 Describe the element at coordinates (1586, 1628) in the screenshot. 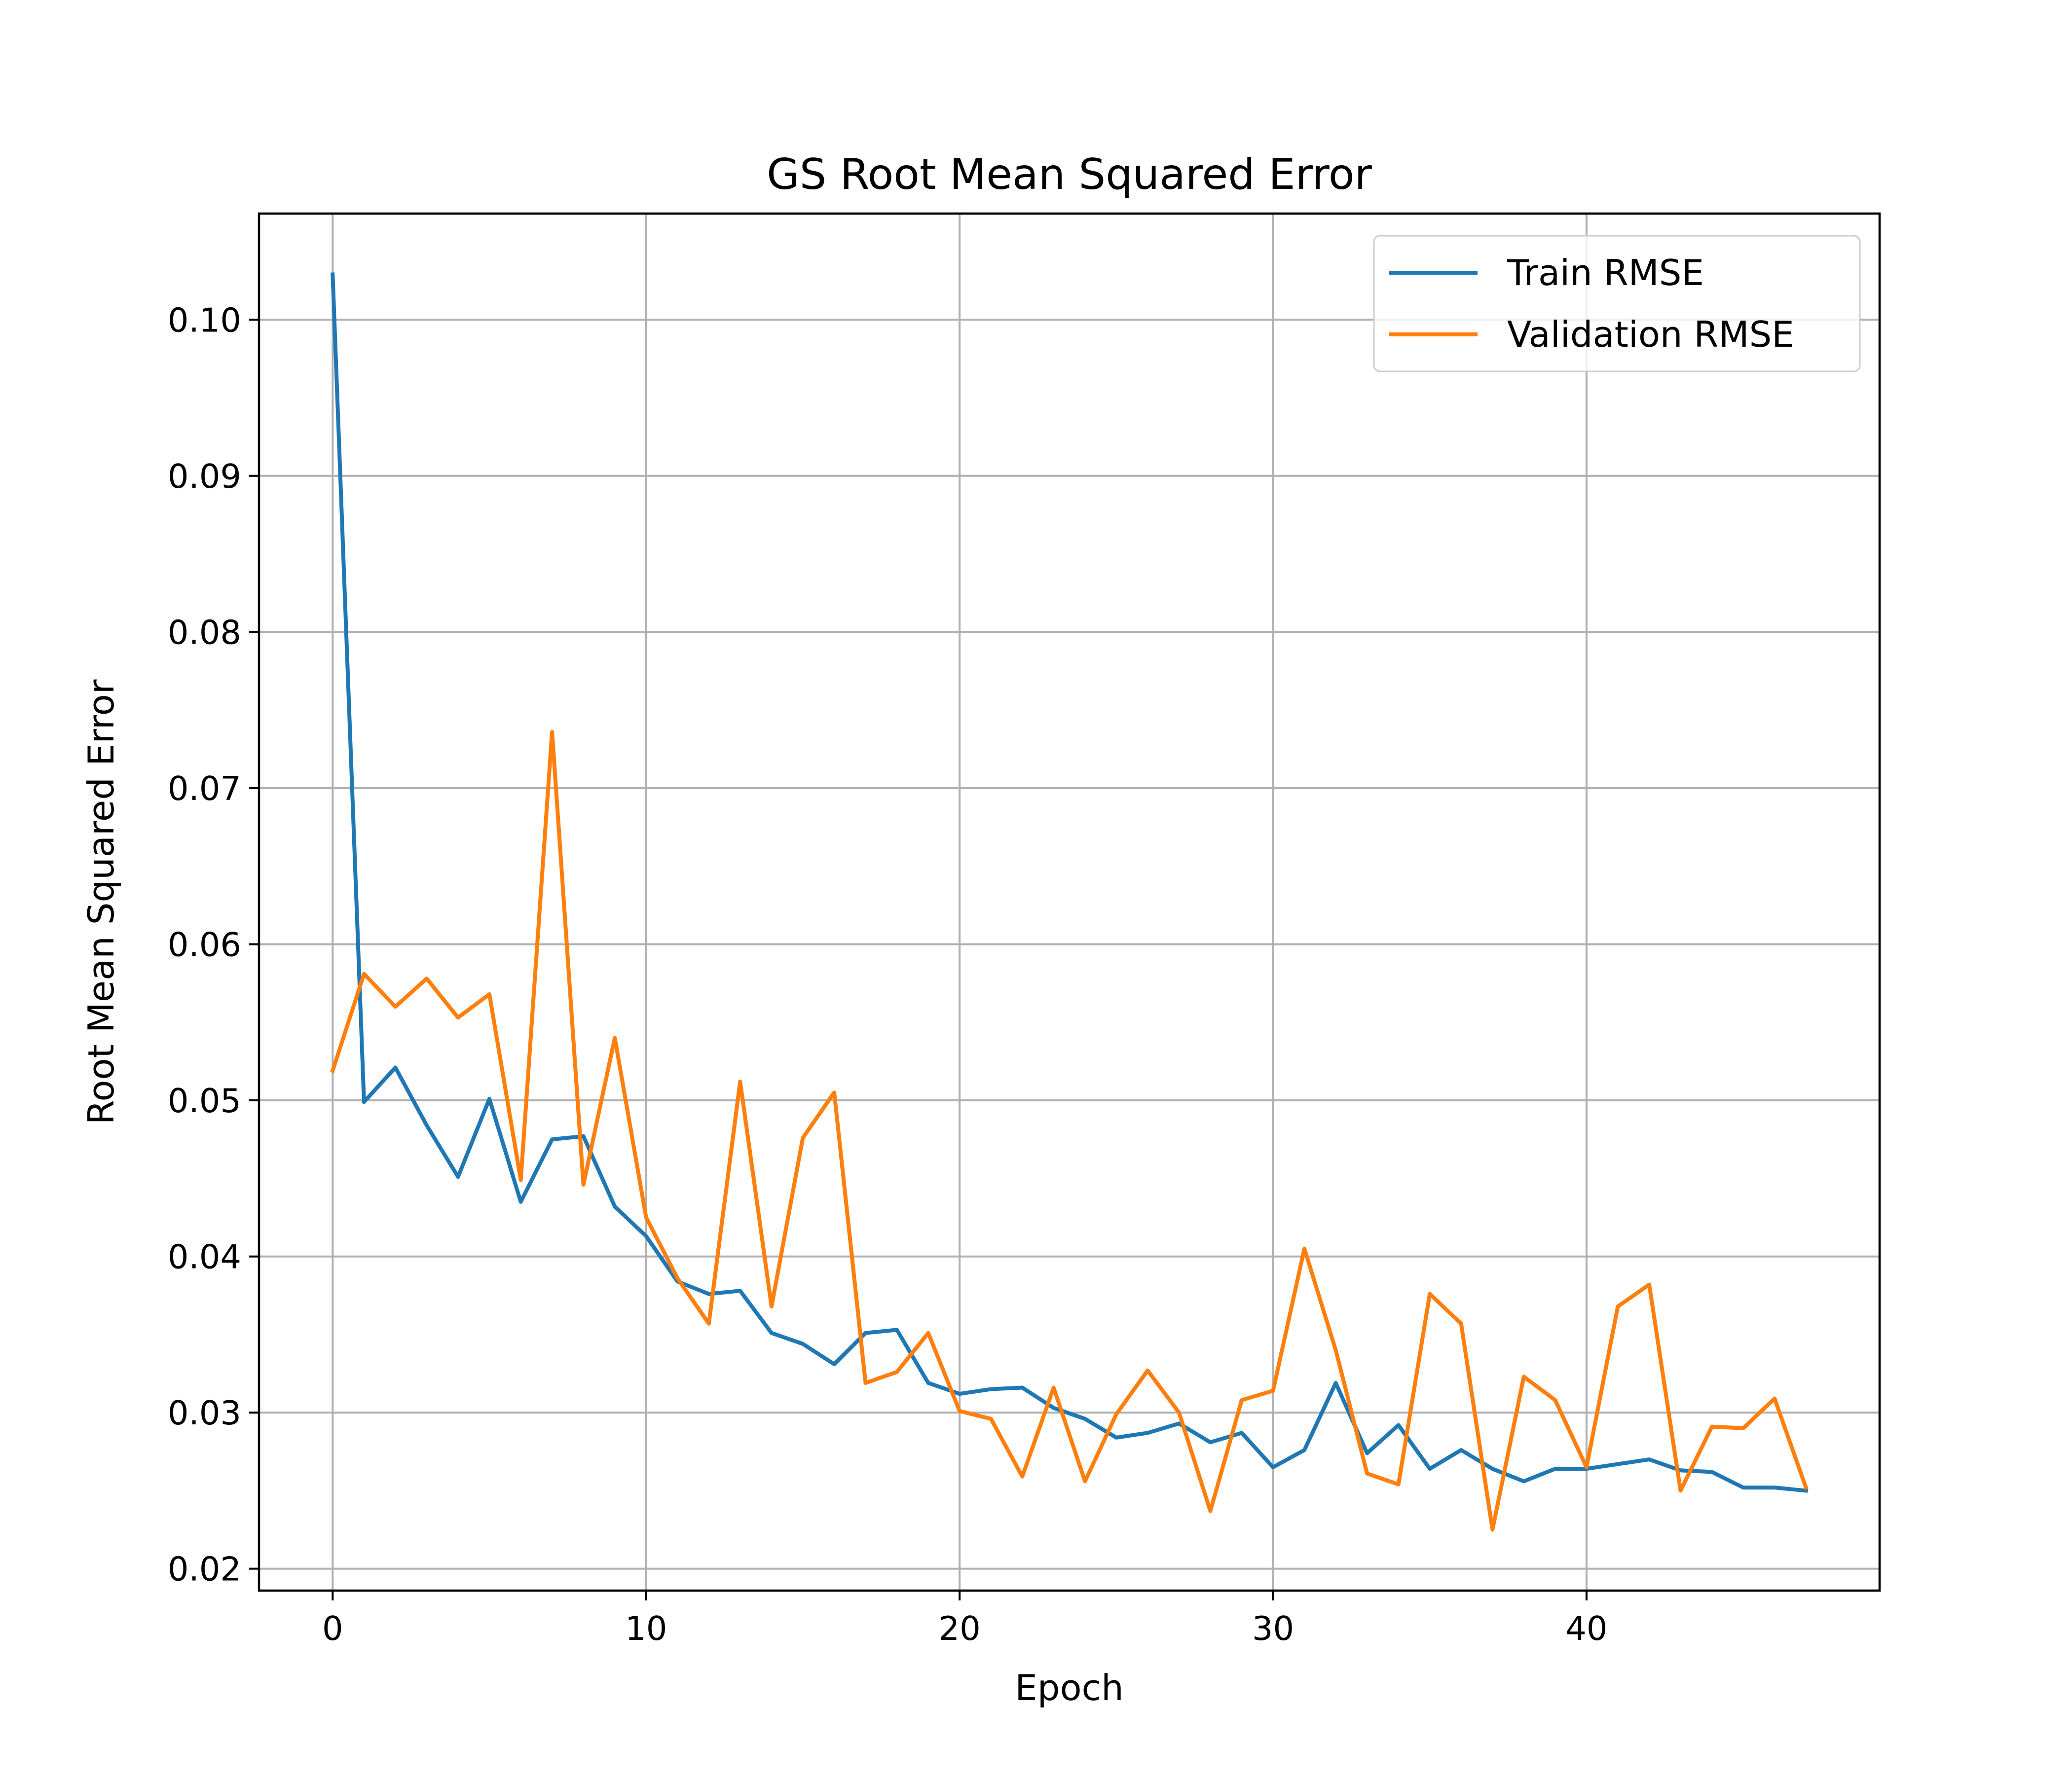

I see `x-tick-label: 40` at that location.